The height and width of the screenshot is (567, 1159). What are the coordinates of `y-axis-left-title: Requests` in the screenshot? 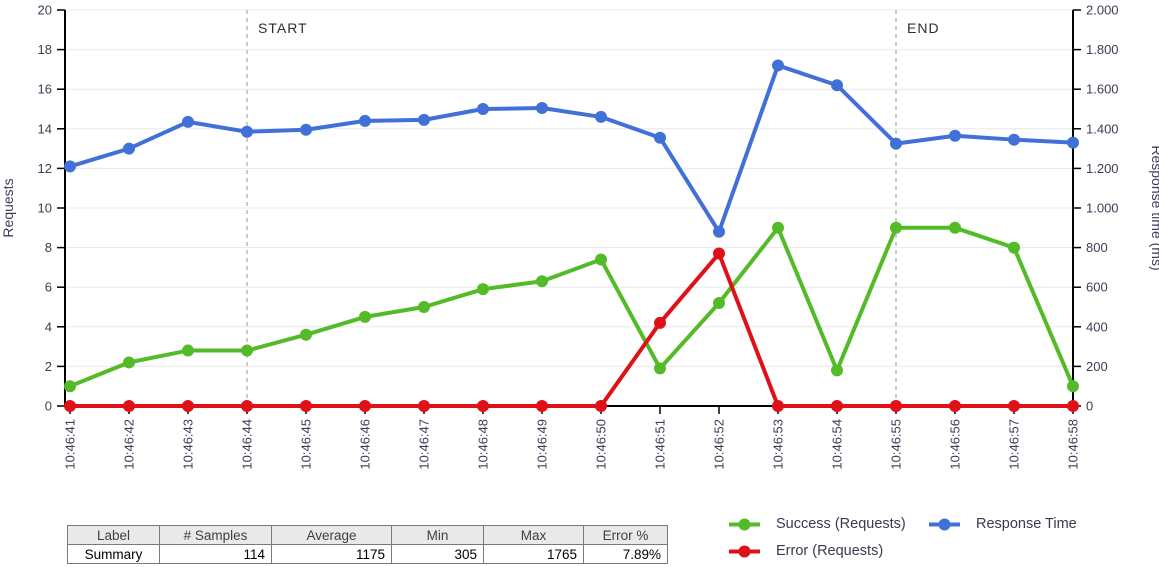 It's located at (8, 207).